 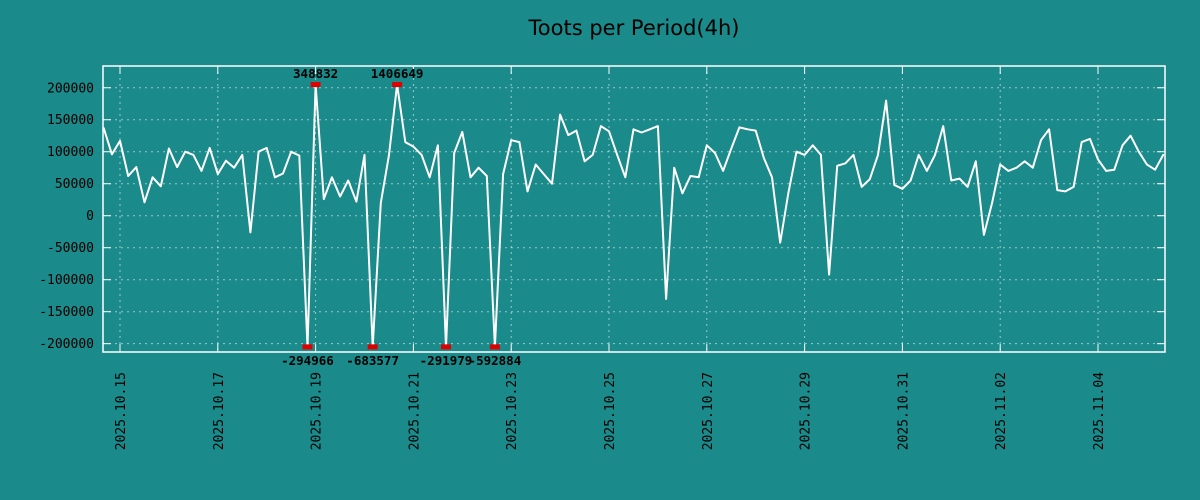 What do you see at coordinates (446, 360) in the screenshot?
I see `outlier-label: -291979` at bounding box center [446, 360].